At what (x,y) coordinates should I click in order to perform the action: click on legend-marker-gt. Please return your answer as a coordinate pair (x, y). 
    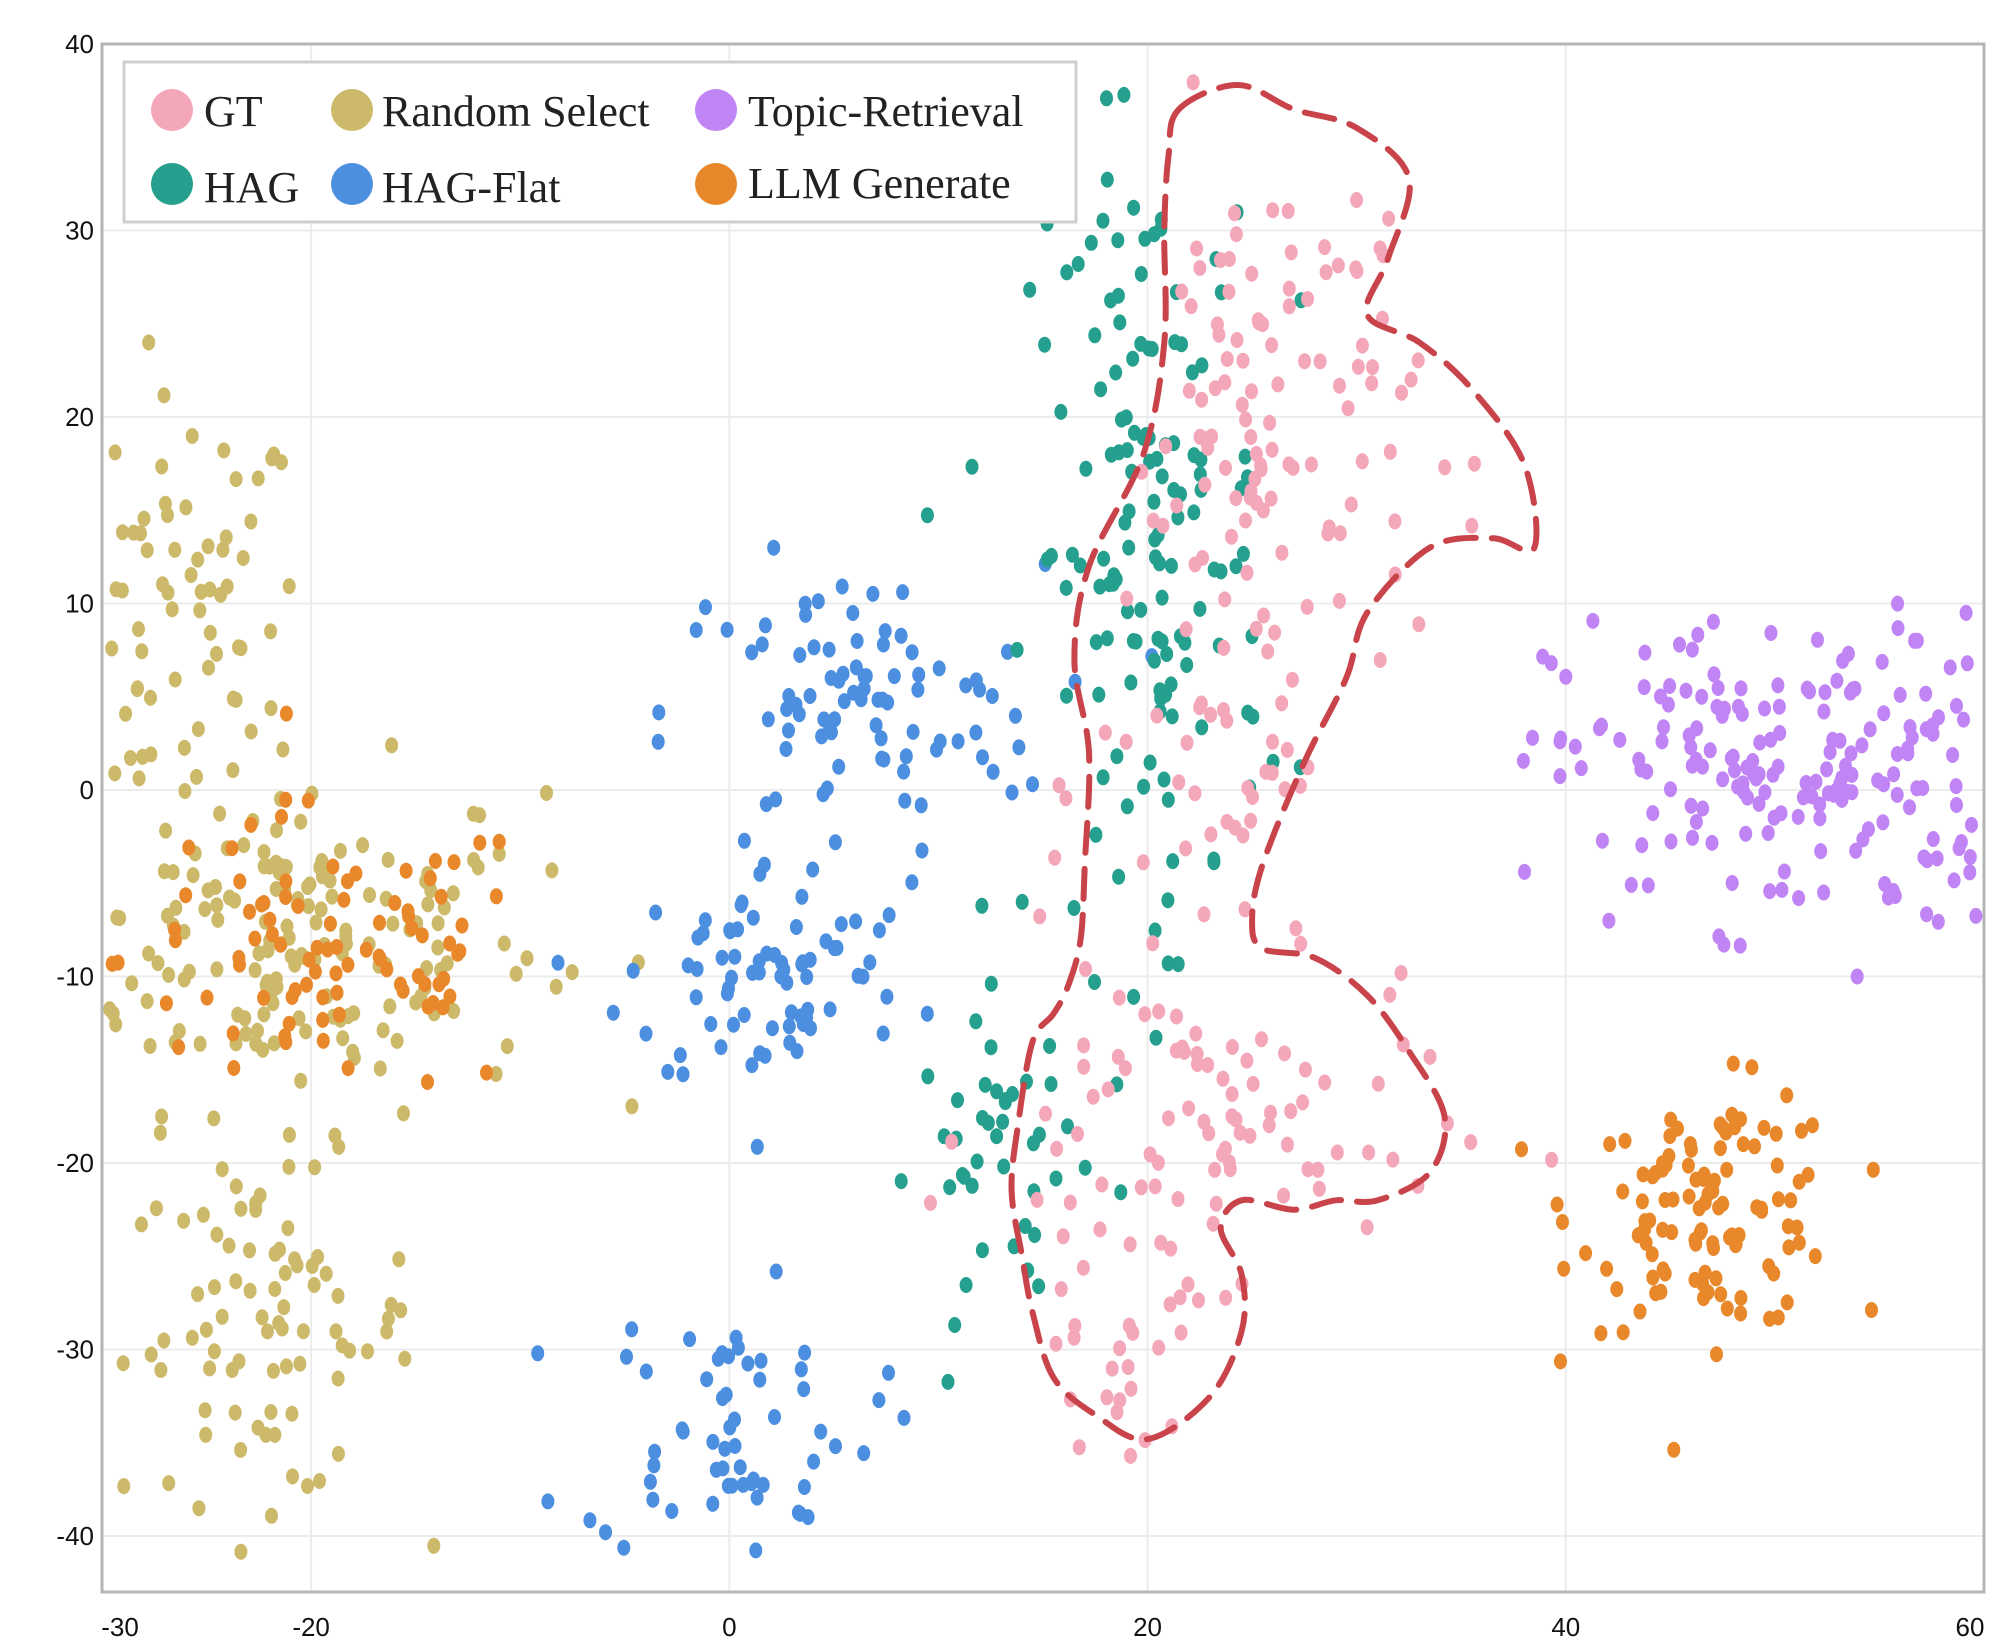
    Looking at the image, I should click on (172, 110).